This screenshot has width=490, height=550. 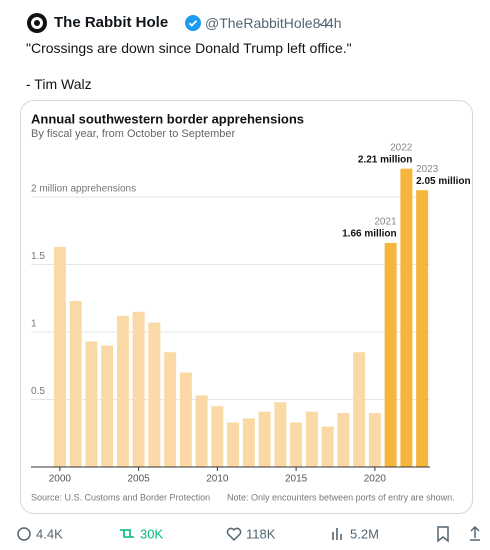 What do you see at coordinates (38, 391) in the screenshot?
I see `y-tick-label: 0.5` at bounding box center [38, 391].